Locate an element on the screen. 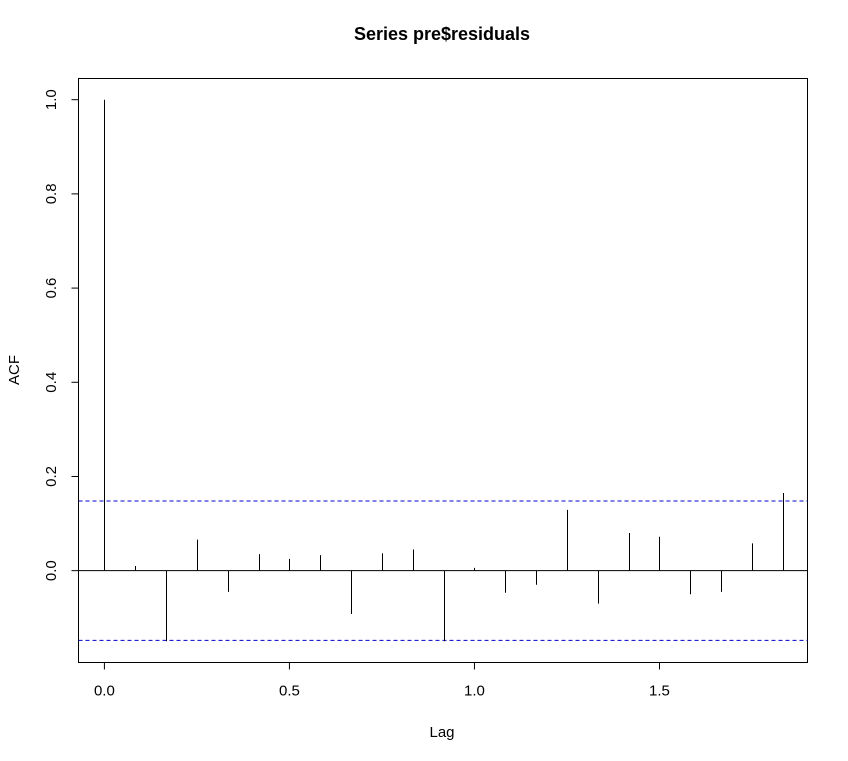 The height and width of the screenshot is (761, 848). y-axis: 0.0 0.2 0.4 0.6 0.8 1.0 is located at coordinates (61, 335).